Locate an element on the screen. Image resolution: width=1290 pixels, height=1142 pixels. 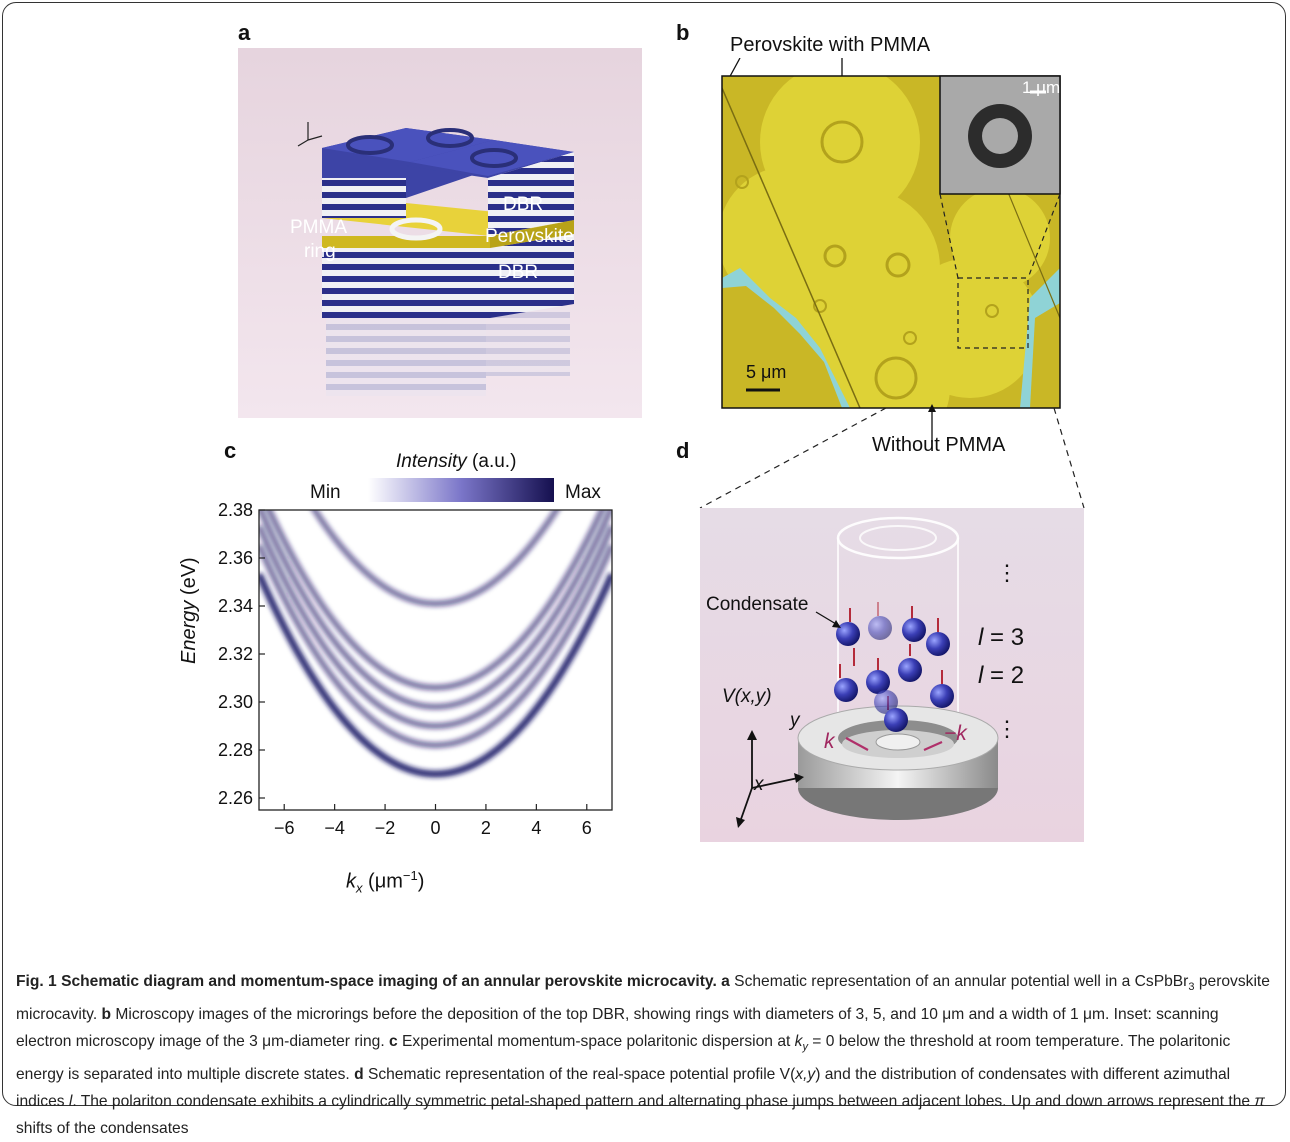
y-tick-label: 2.32 is located at coordinates (235, 654).